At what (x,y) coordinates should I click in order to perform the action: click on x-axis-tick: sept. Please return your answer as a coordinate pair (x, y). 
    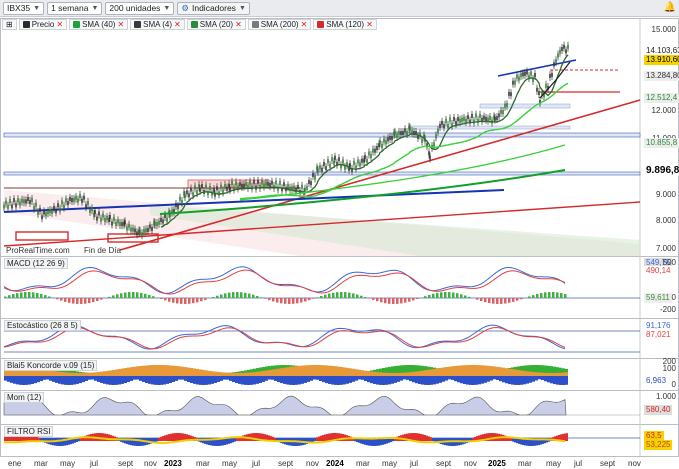
    Looking at the image, I should click on (608, 463).